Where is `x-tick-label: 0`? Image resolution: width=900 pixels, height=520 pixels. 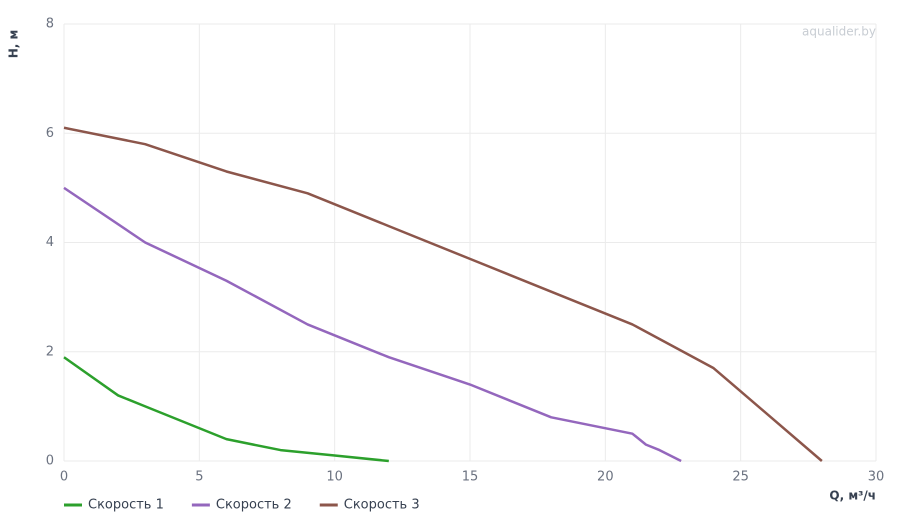 x-tick-label: 0 is located at coordinates (64, 477).